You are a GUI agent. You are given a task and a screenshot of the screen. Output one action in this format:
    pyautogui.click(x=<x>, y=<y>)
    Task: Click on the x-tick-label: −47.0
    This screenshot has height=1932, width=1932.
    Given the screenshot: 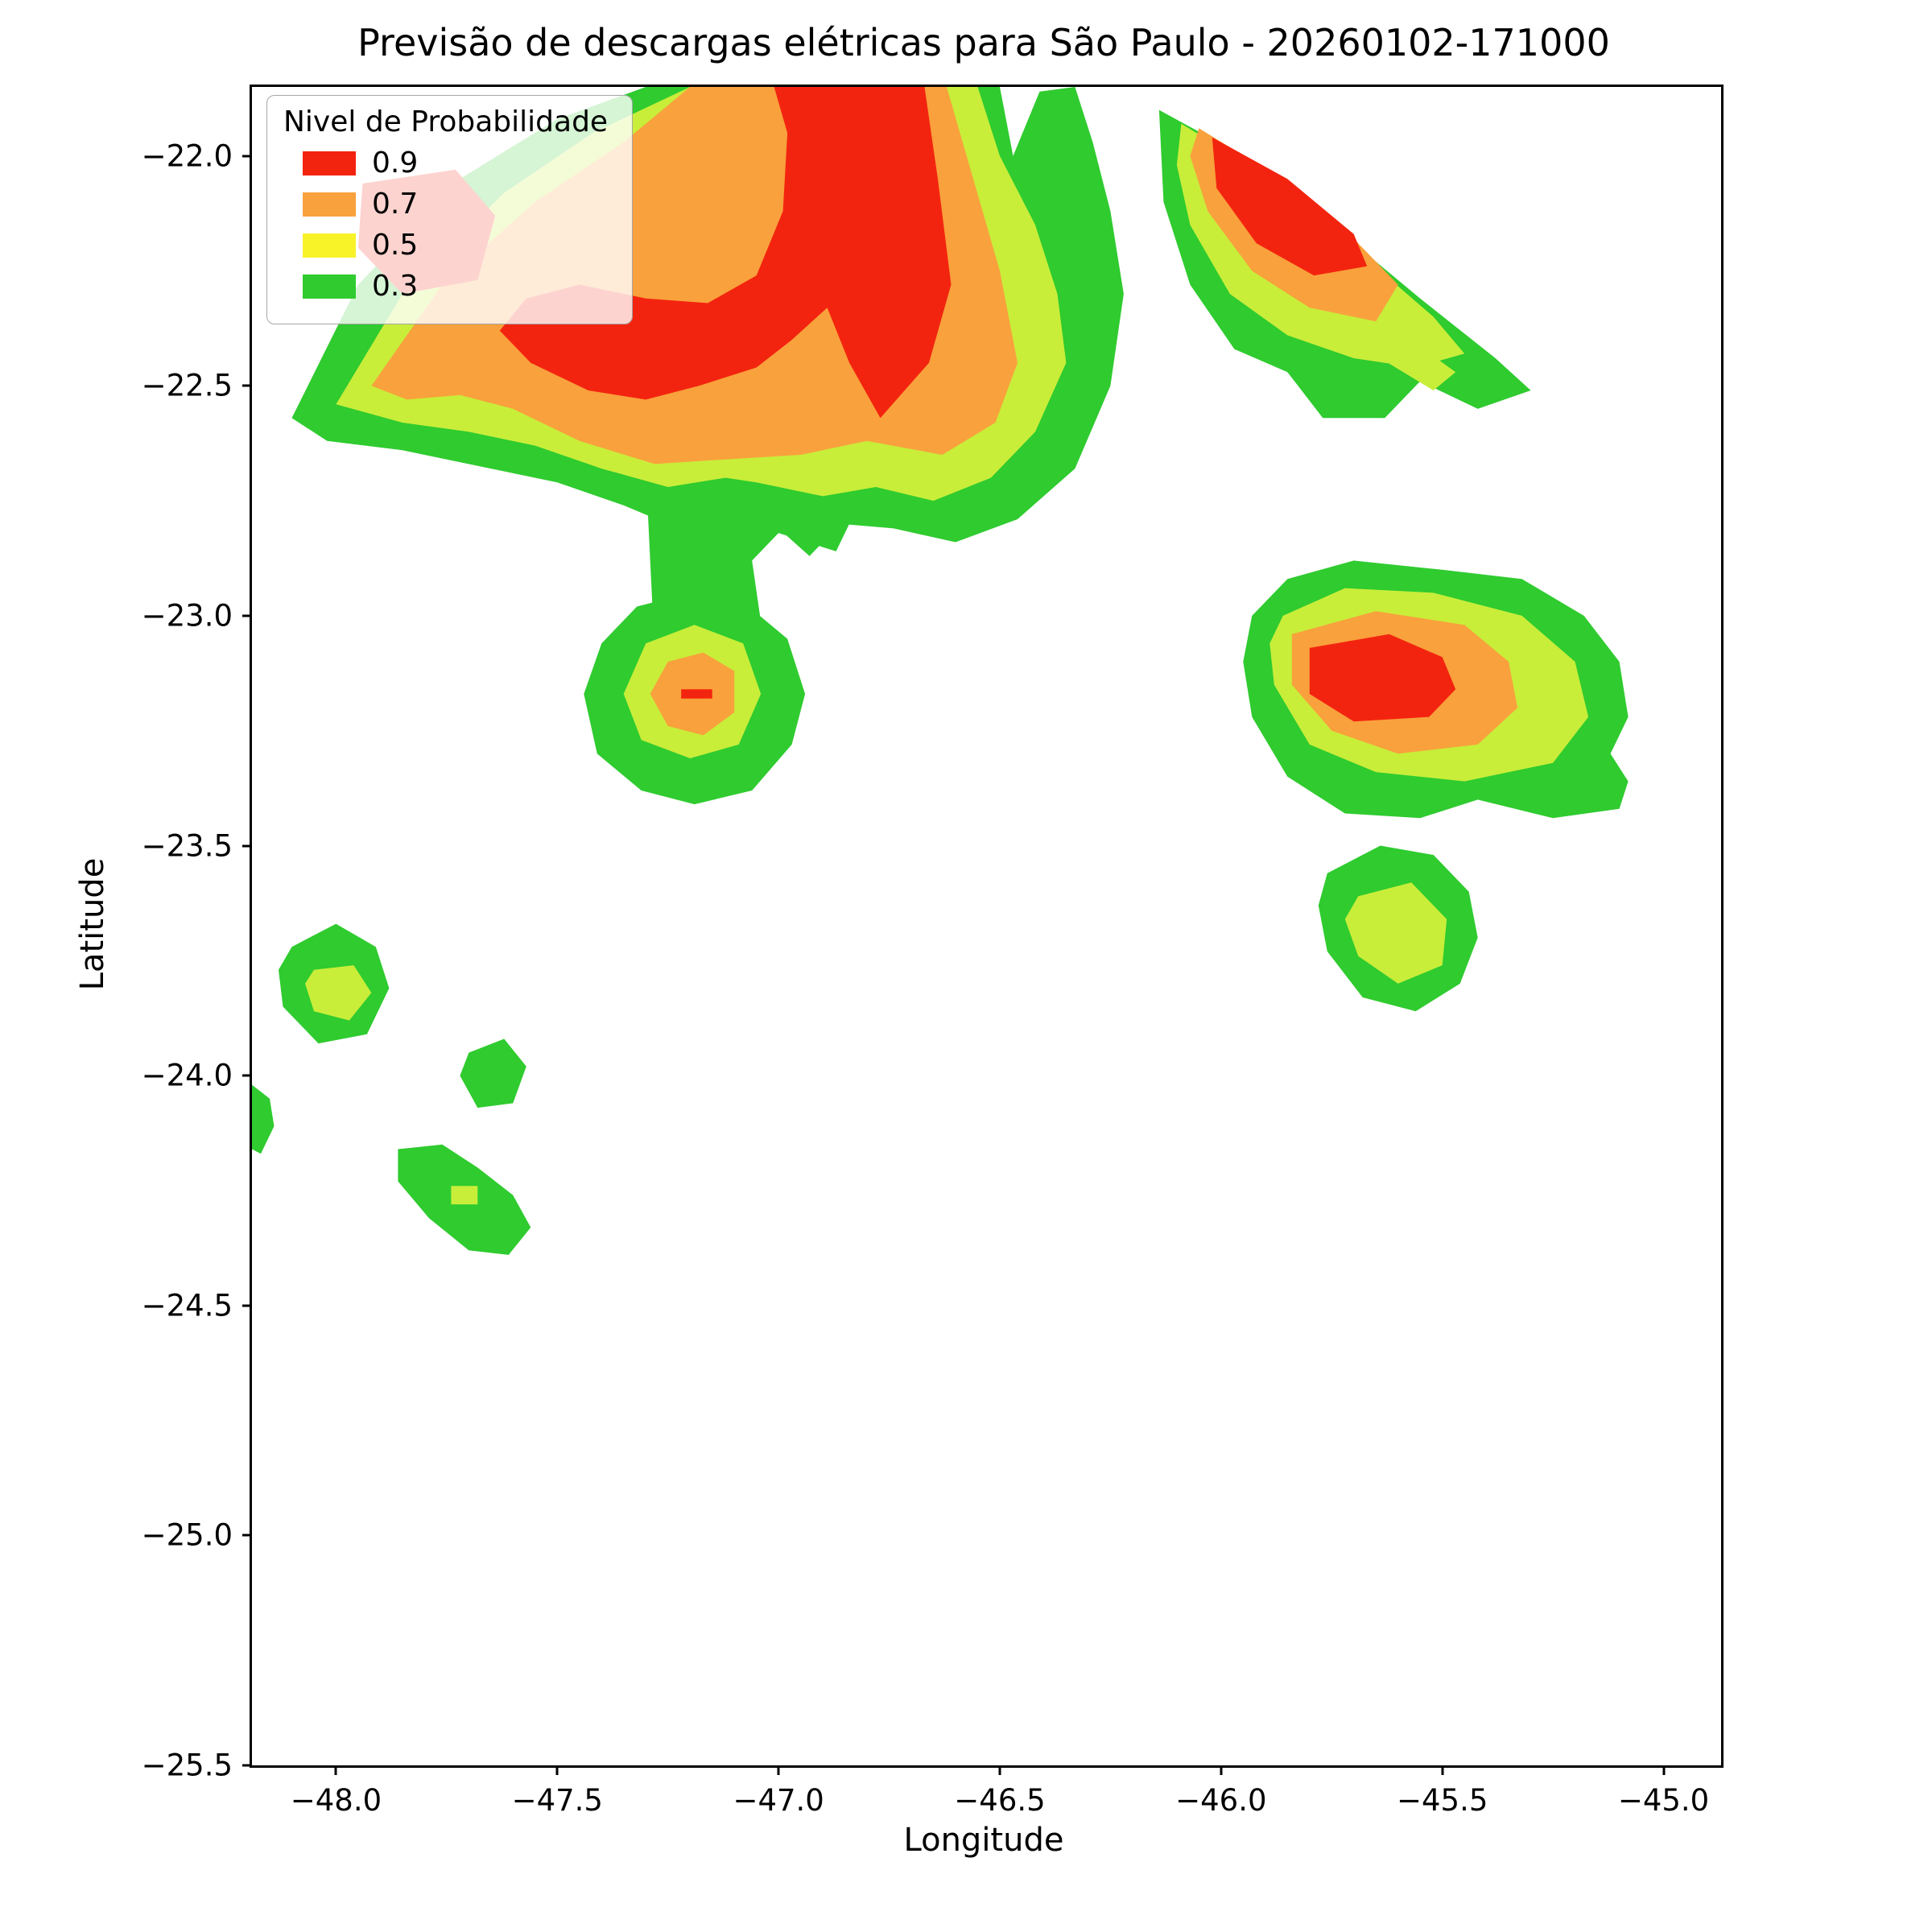 What is the action you would take?
    pyautogui.click(x=778, y=1800)
    